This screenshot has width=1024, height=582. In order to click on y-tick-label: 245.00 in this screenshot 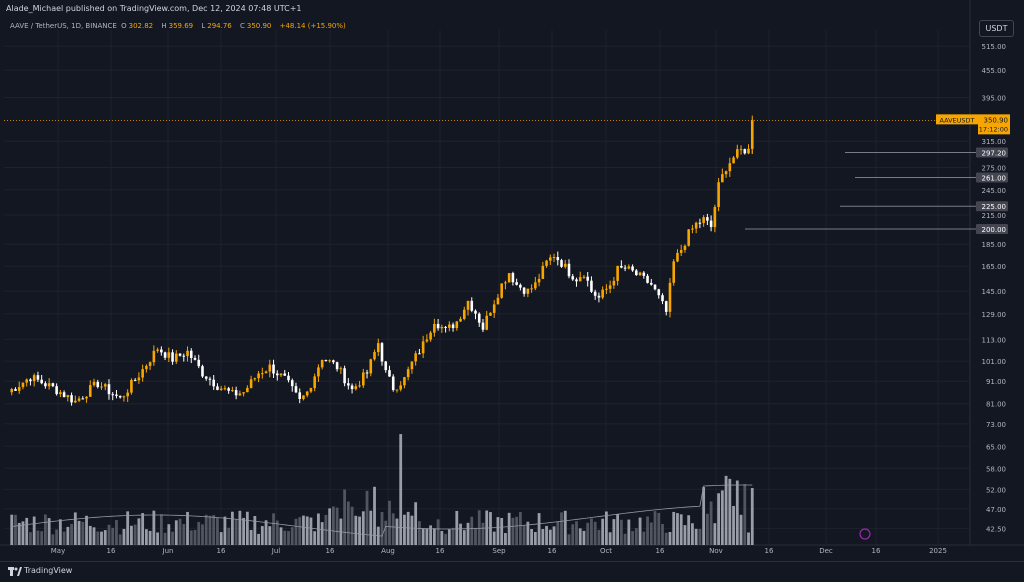, I will do `click(994, 191)`.